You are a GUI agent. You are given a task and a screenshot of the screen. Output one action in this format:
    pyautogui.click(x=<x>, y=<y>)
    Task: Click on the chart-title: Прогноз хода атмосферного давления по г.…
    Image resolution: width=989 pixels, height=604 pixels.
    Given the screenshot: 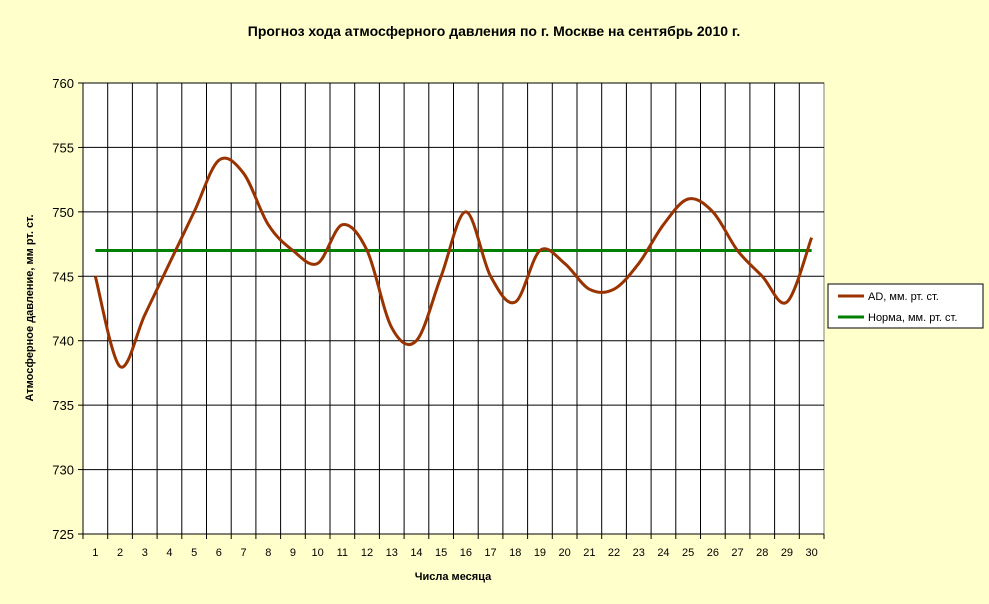 What is the action you would take?
    pyautogui.click(x=494, y=31)
    